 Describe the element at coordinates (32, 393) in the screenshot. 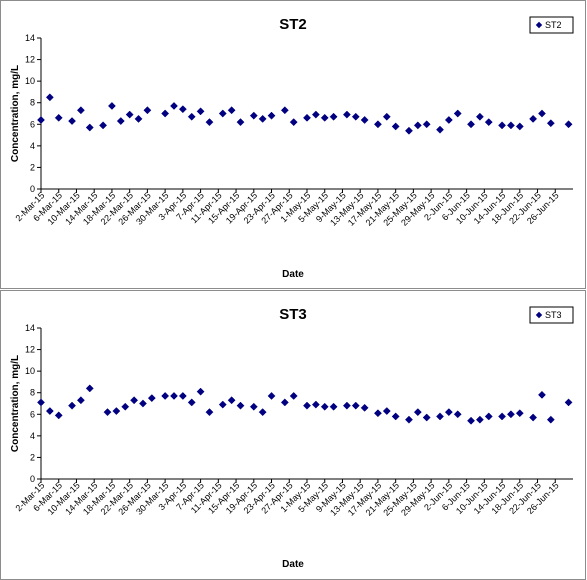

I see `y-tick-label: 8` at that location.